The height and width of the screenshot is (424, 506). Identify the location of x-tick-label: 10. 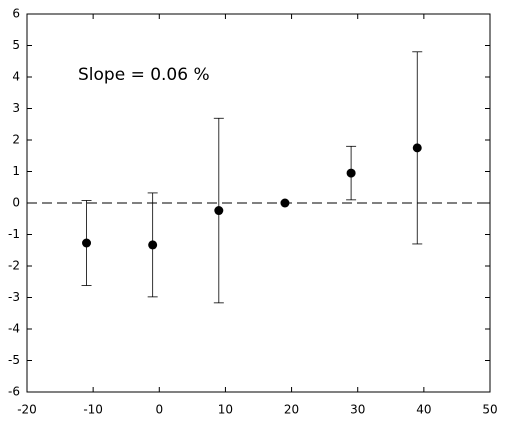
(225, 410).